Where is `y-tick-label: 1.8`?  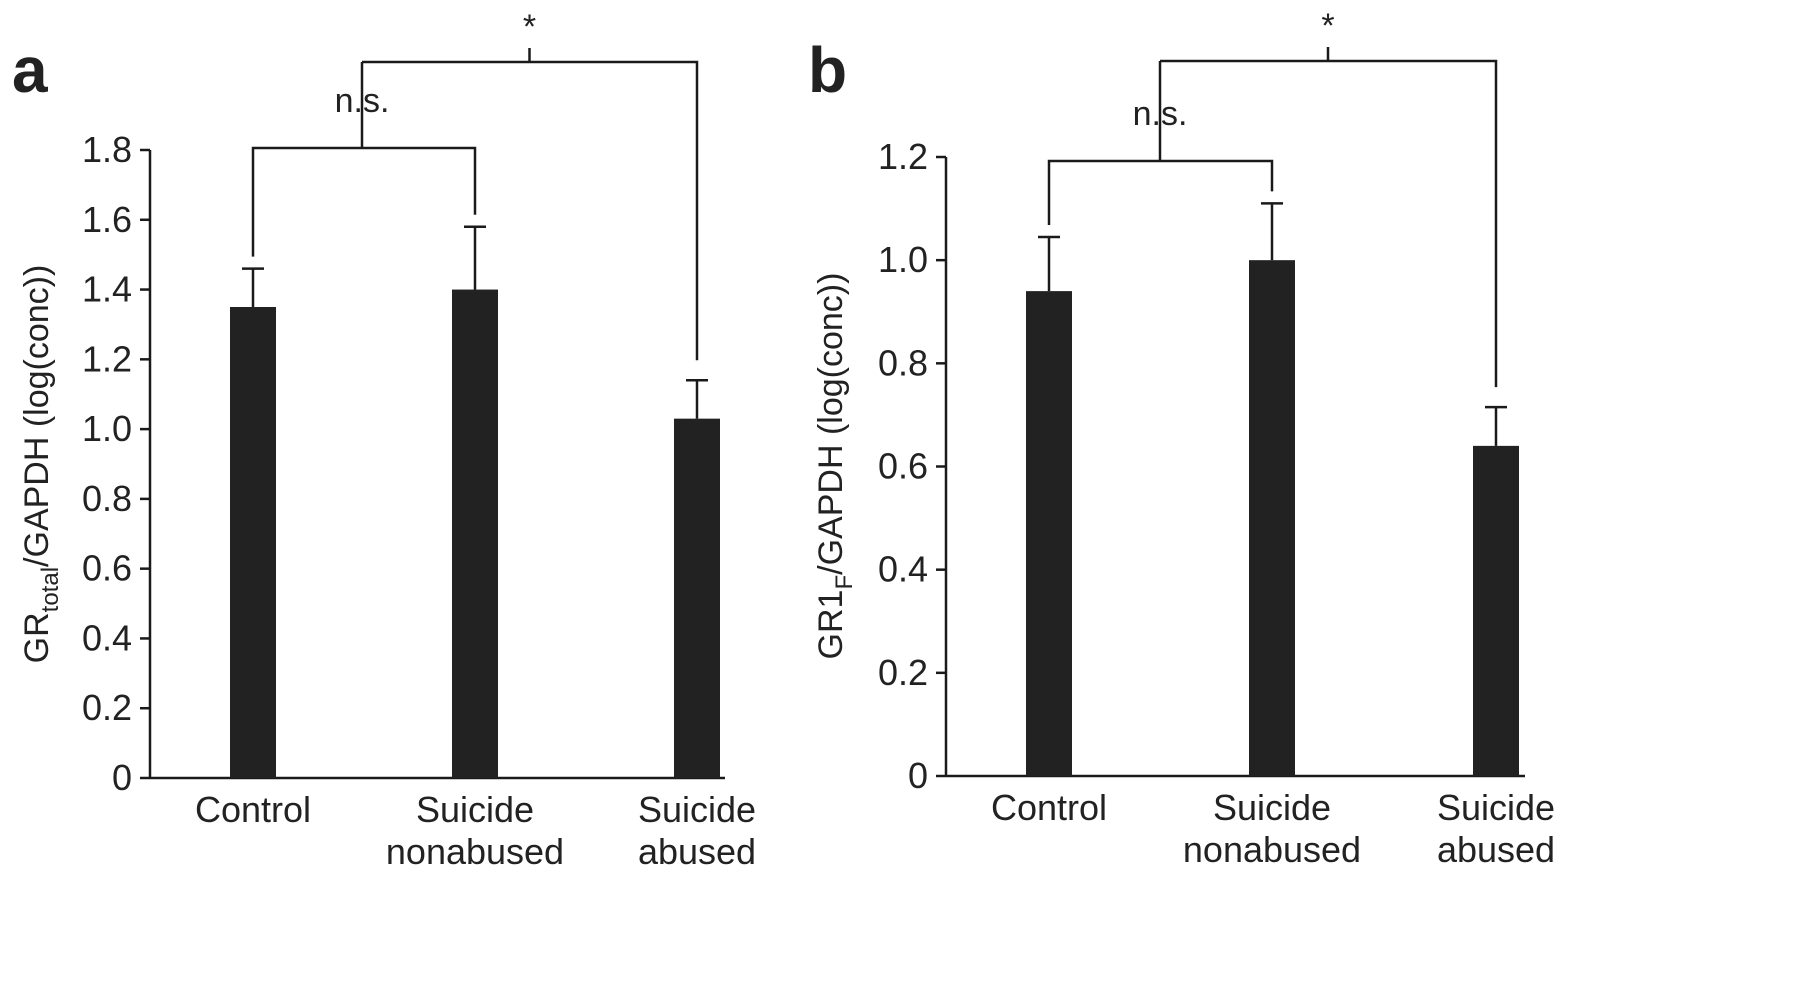 y-tick-label: 1.8 is located at coordinates (107, 149).